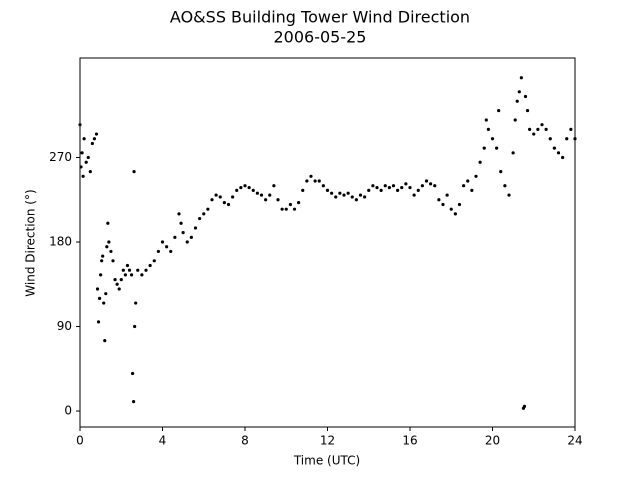  What do you see at coordinates (163, 441) in the screenshot?
I see `x-tick-label: 4` at bounding box center [163, 441].